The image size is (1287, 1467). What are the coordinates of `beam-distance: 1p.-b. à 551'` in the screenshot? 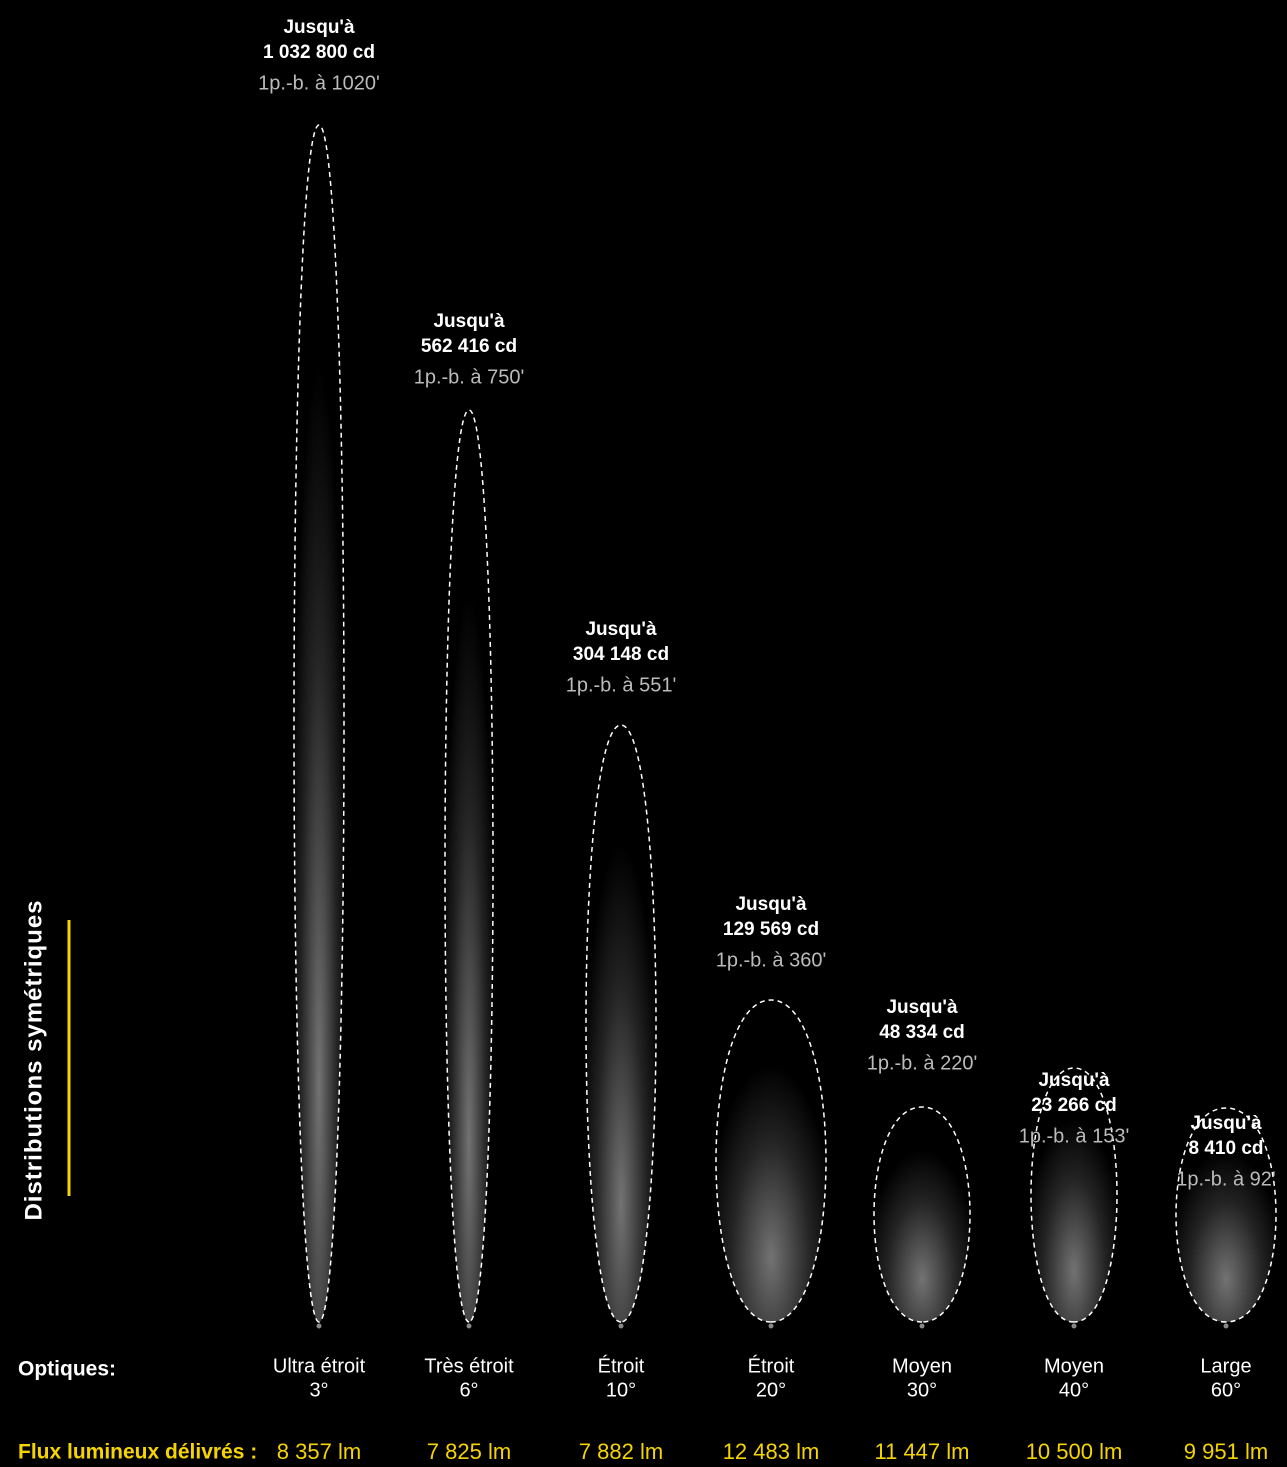 It's located at (621, 685).